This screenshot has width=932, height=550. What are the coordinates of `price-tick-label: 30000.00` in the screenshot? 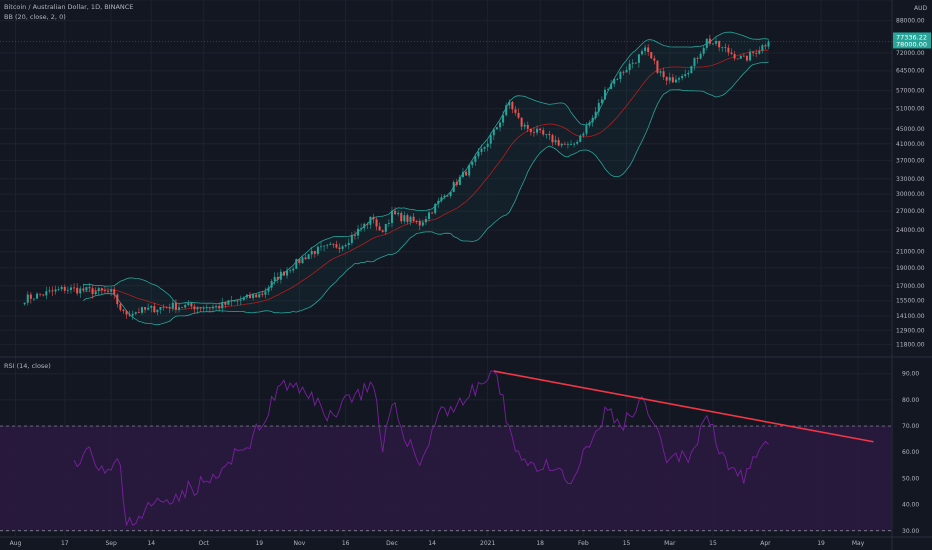 It's located at (910, 194).